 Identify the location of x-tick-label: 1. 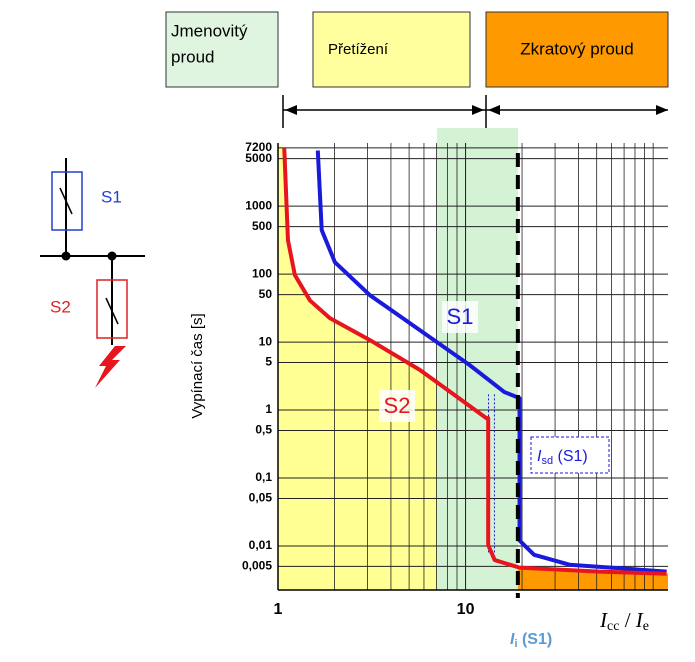
(278, 609).